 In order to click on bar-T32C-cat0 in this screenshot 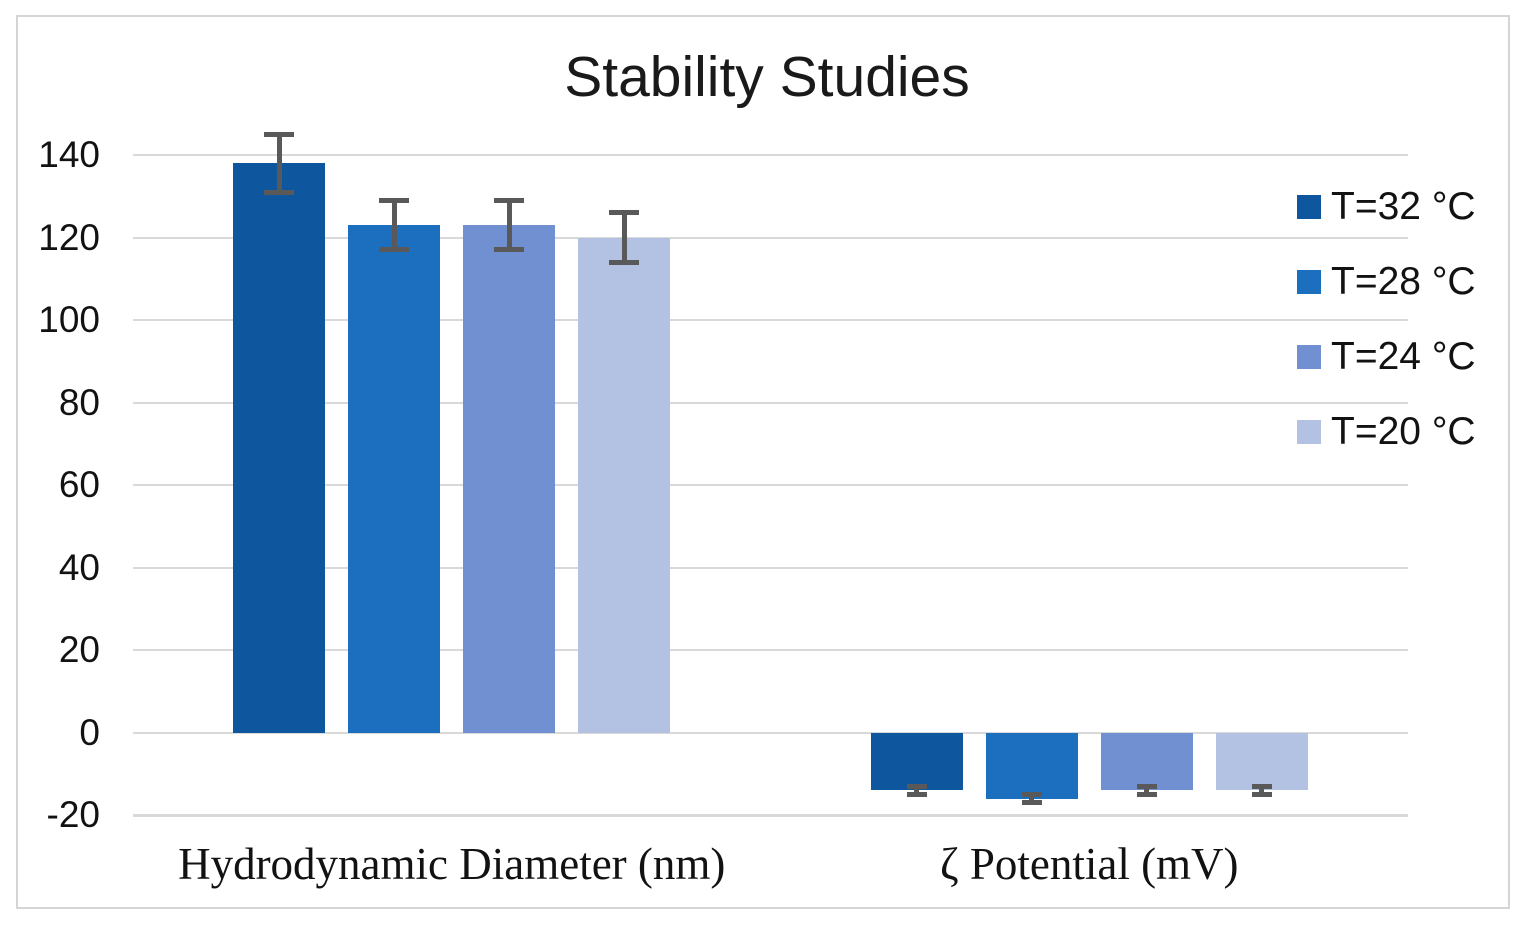, I will do `click(279, 448)`.